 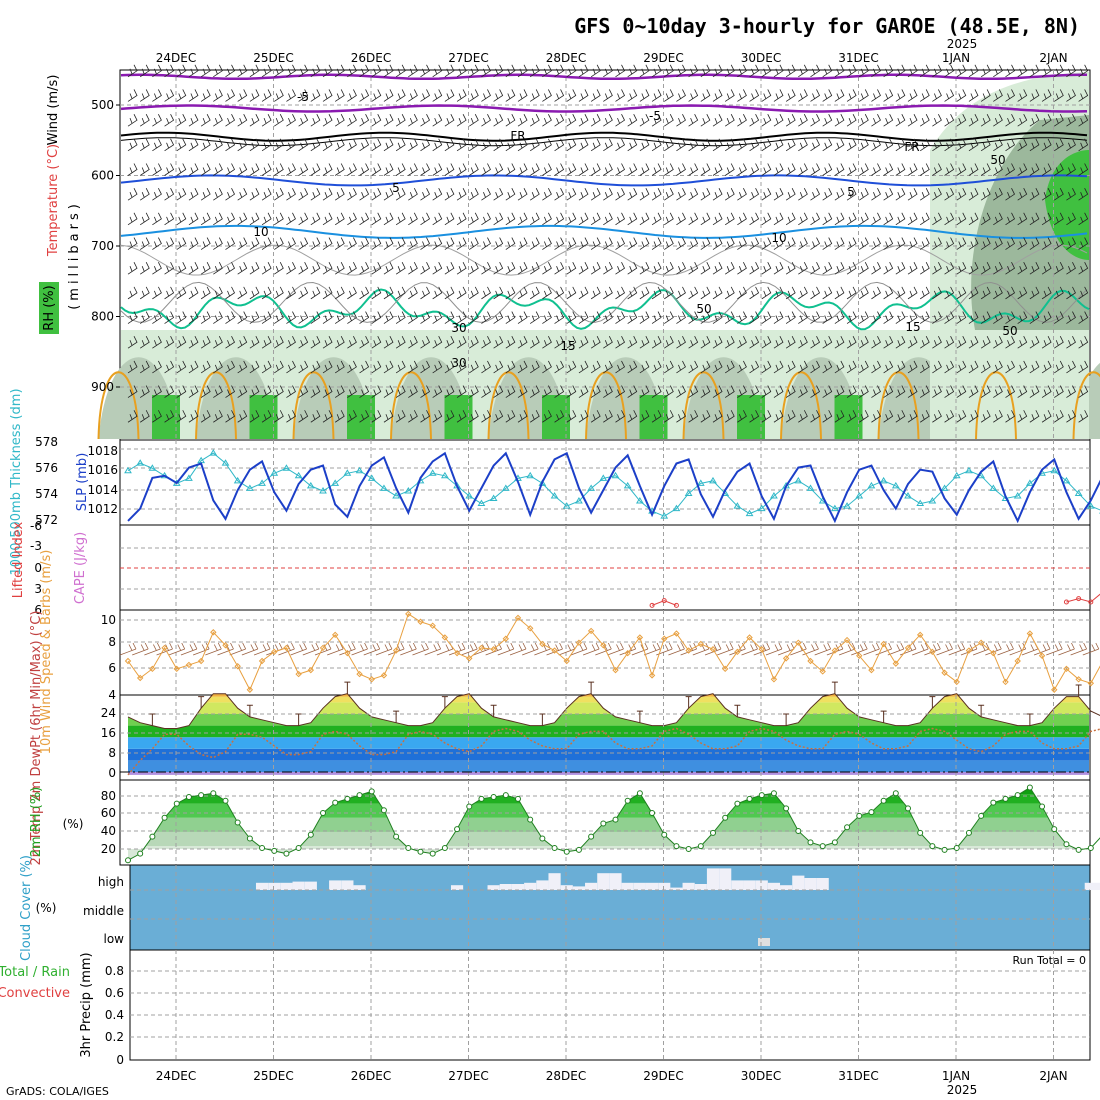 I want to click on contour-label: 10, so click(x=260, y=232).